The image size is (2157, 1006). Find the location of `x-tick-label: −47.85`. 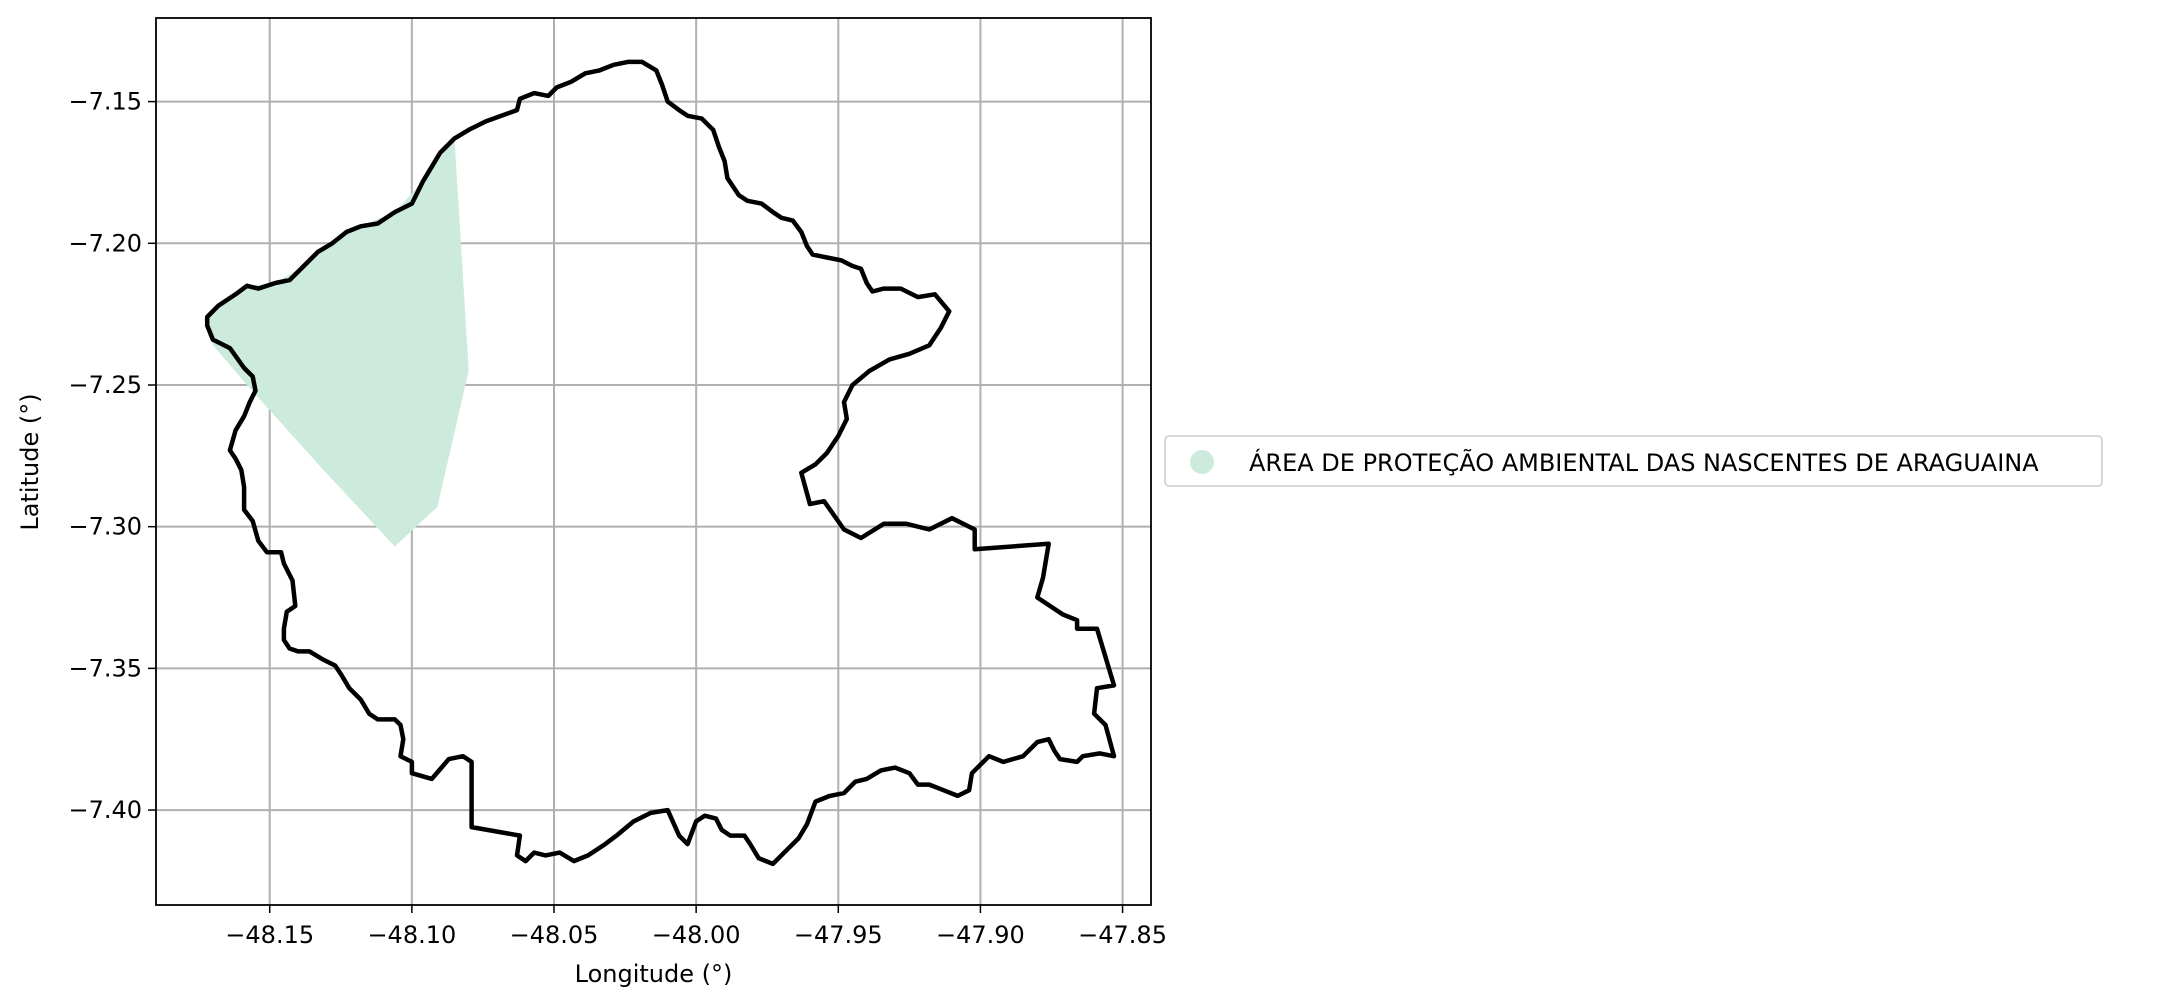

x-tick-label: −47.85 is located at coordinates (1122, 935).